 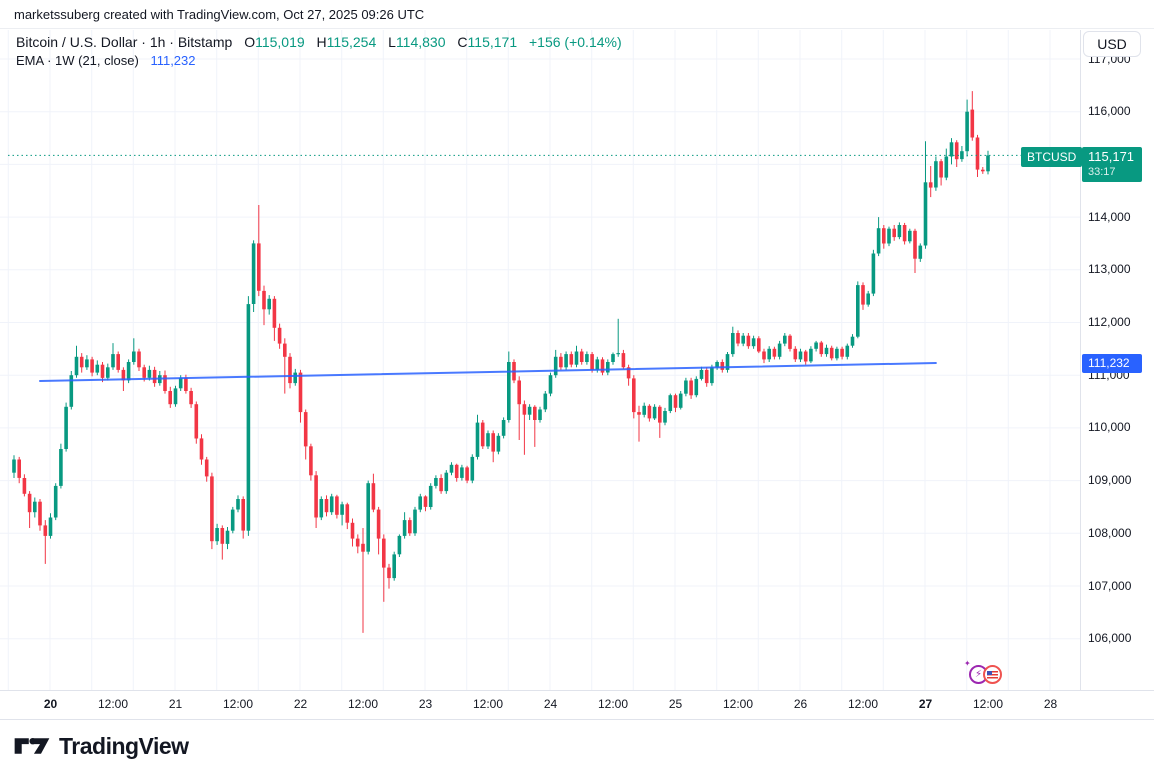 I want to click on time-scale-label: 27, so click(x=925, y=704).